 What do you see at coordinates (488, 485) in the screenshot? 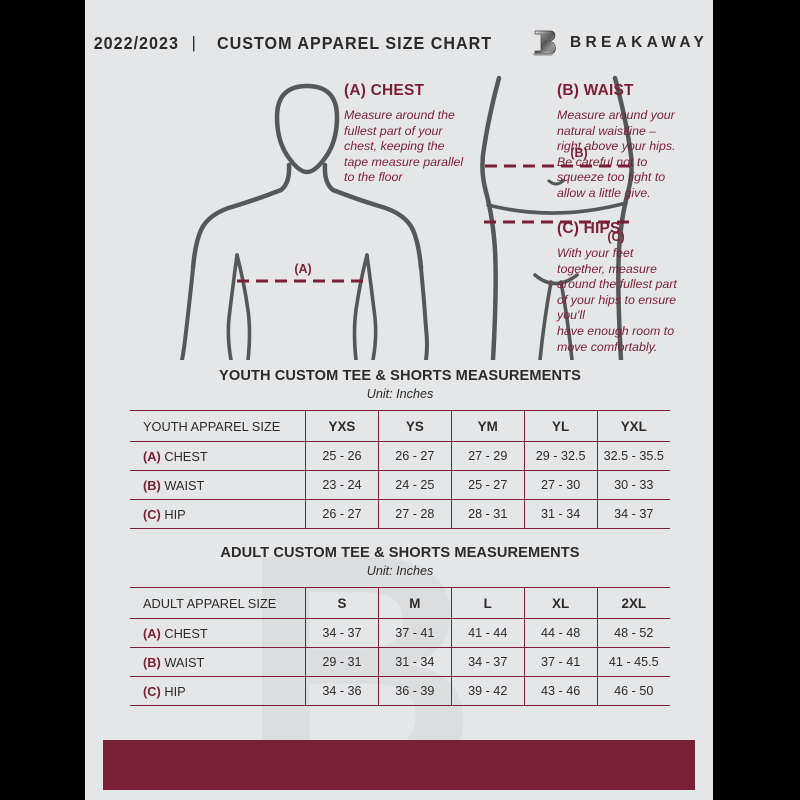
I see `youth-waist-ym: 25 - 27` at bounding box center [488, 485].